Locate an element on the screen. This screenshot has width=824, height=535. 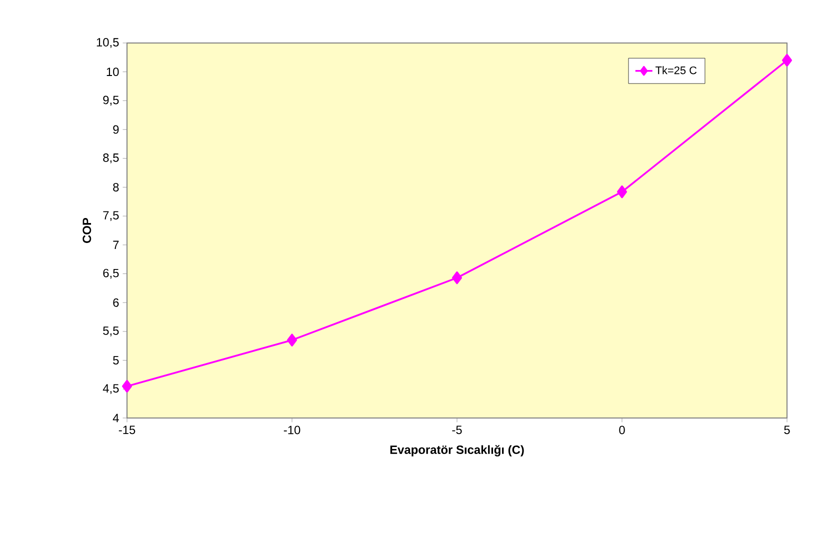
y-tick-label: 6 is located at coordinates (116, 302).